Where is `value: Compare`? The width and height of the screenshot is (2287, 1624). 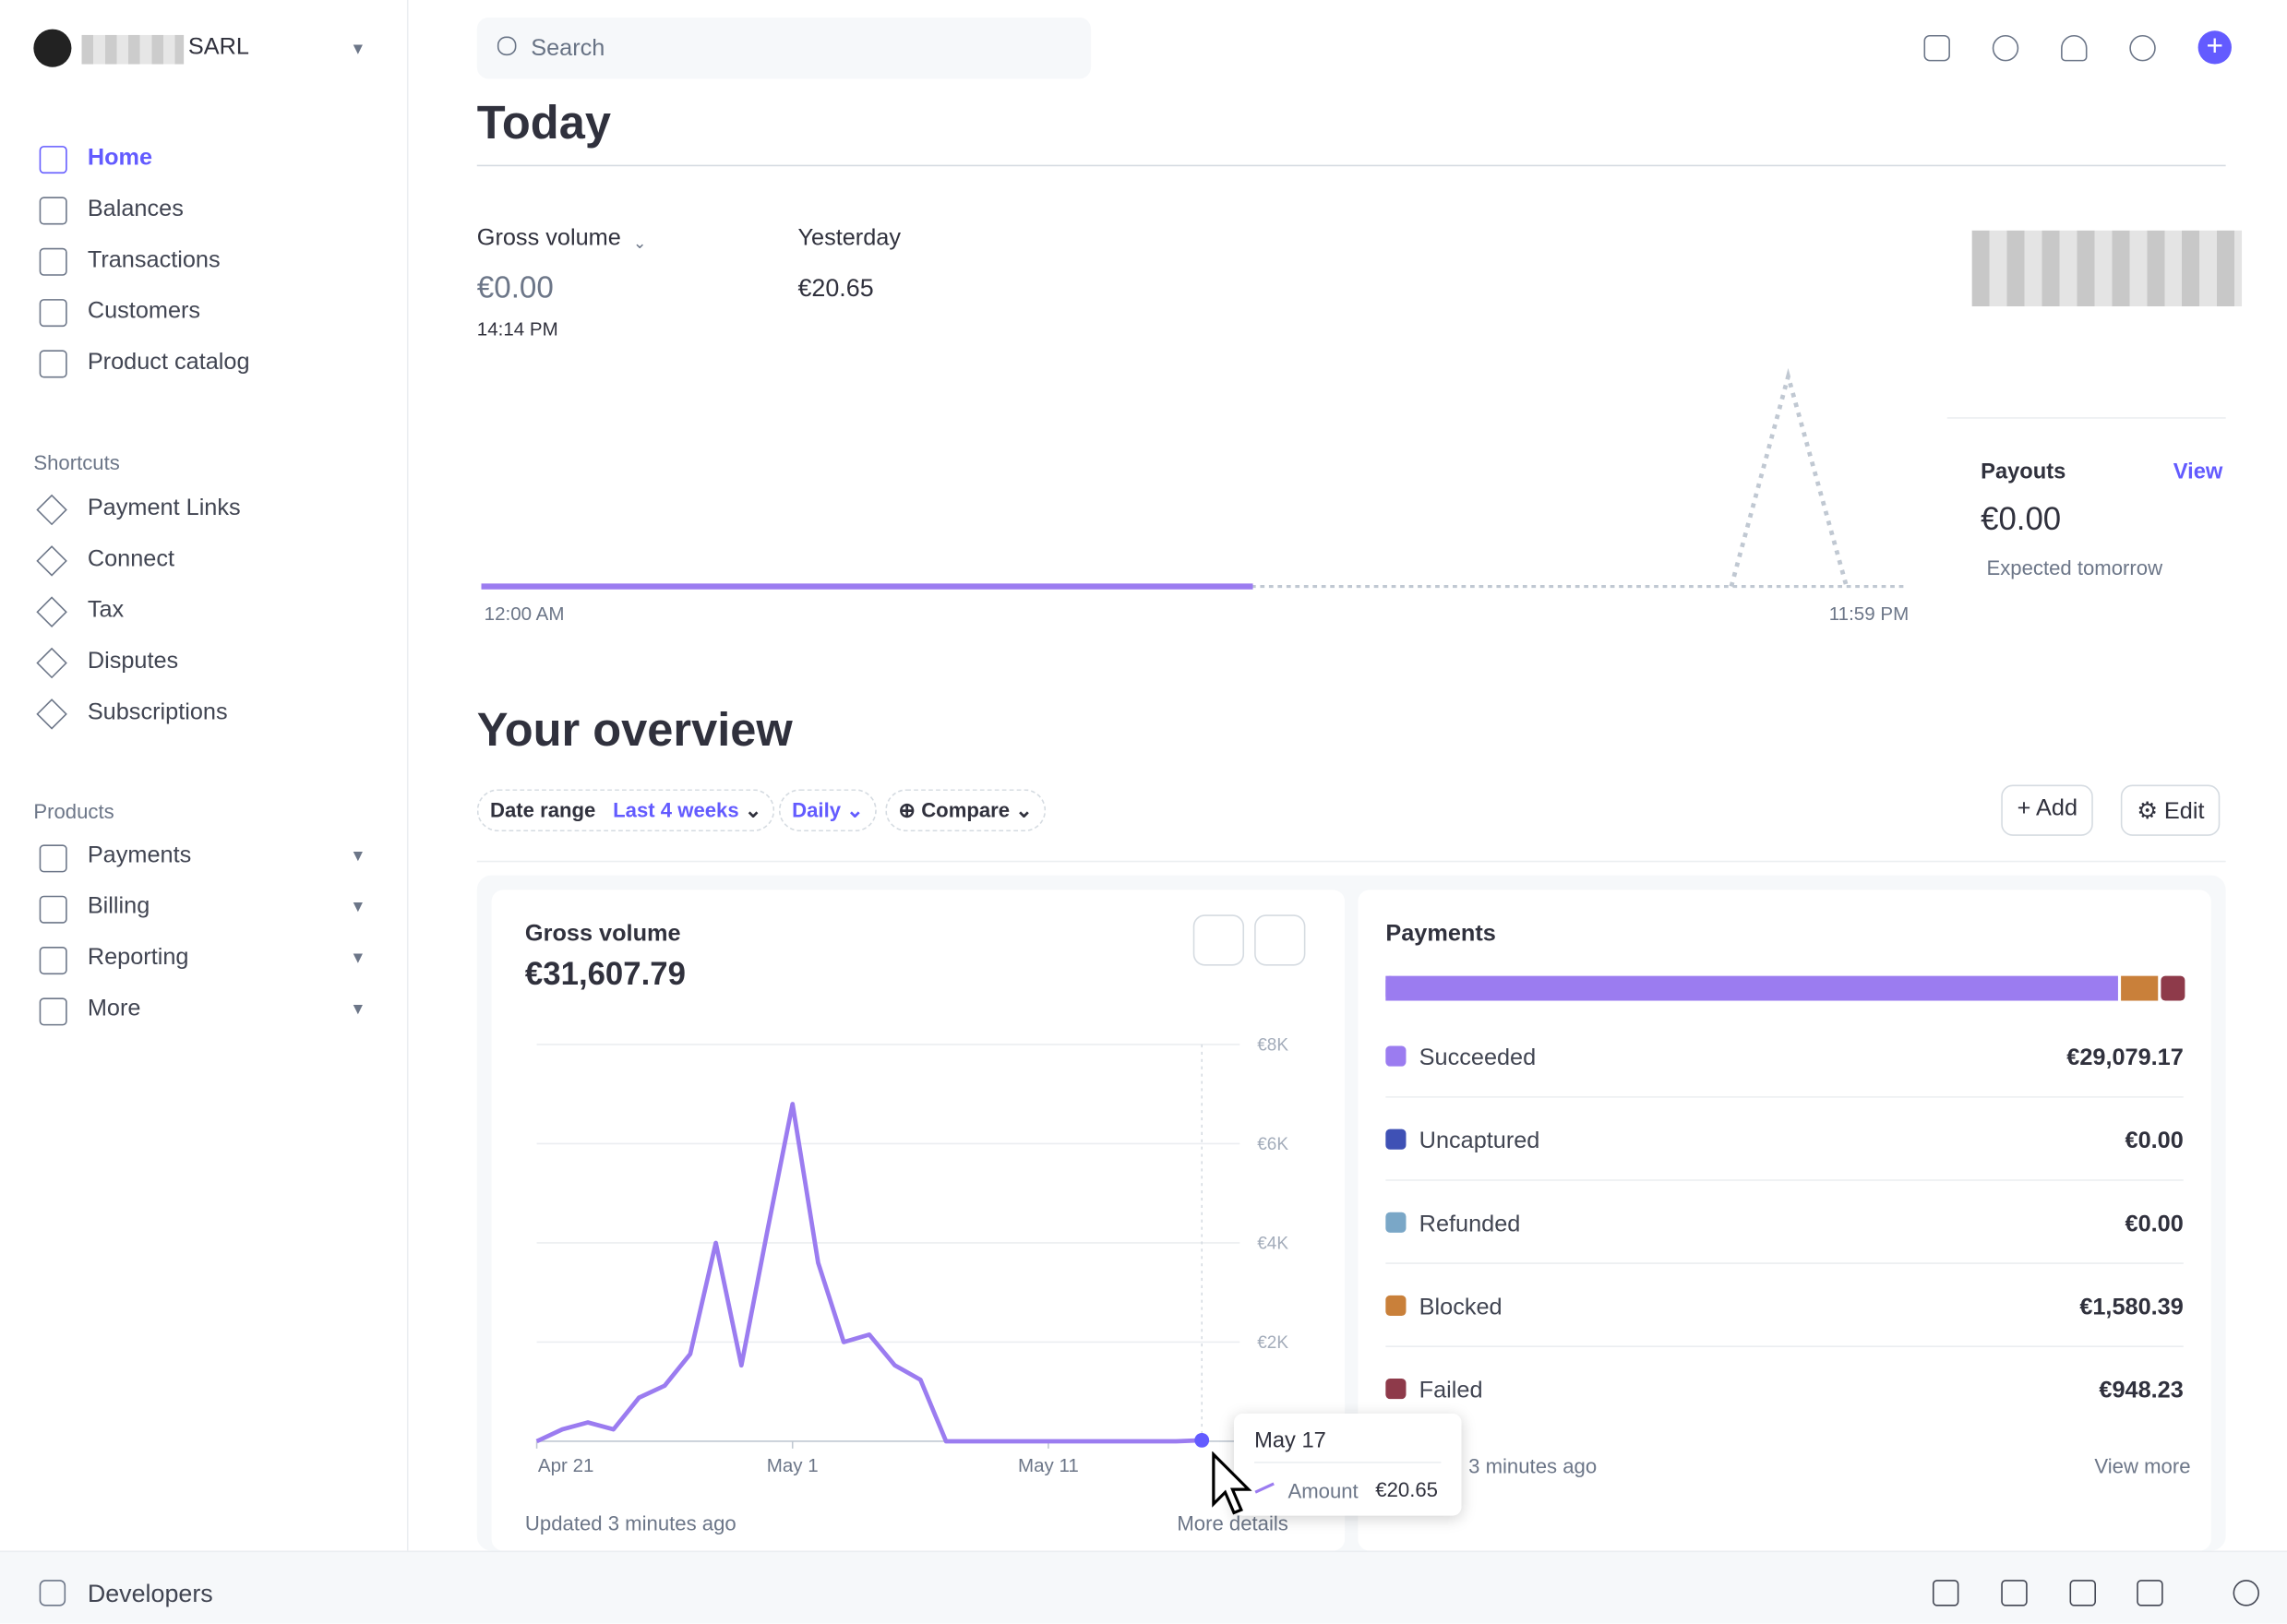 value: Compare is located at coordinates (966, 809).